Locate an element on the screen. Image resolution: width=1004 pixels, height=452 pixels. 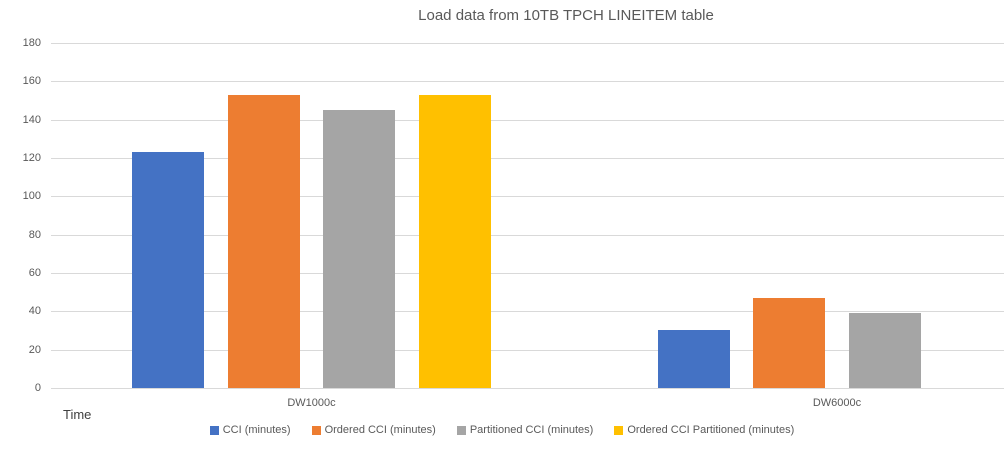
y-tick-label: 140 is located at coordinates (31, 120).